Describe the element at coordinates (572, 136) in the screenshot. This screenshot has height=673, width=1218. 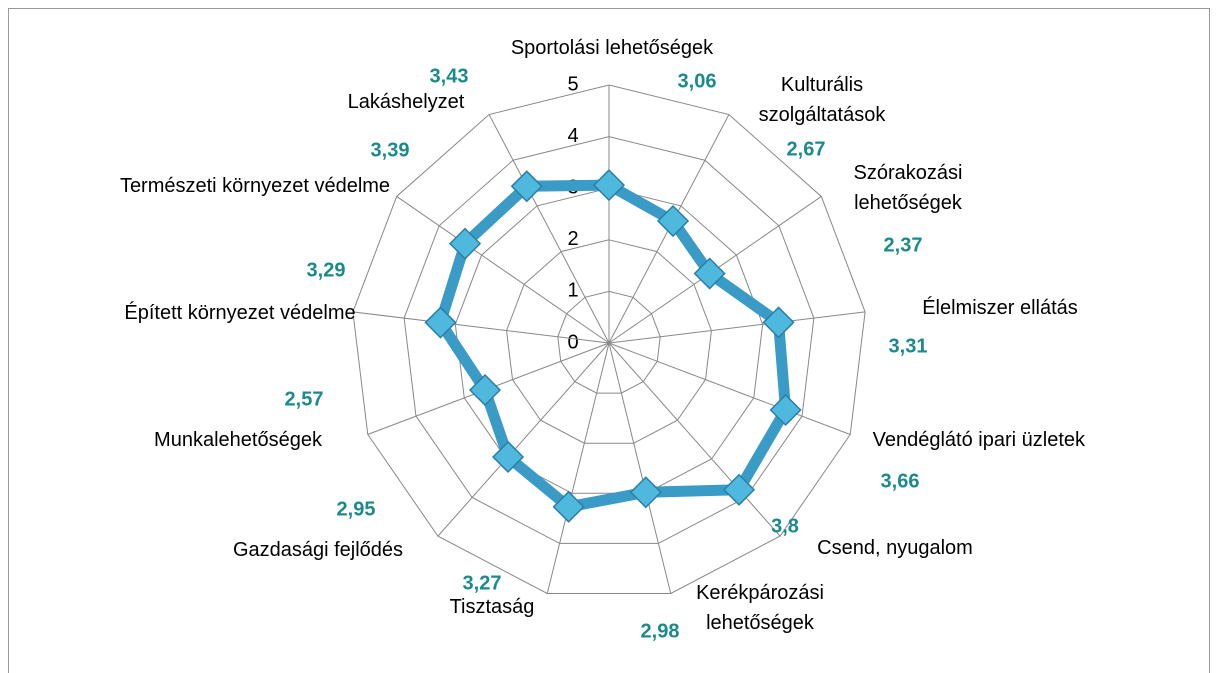
I see `y-tick-label: 4` at that location.